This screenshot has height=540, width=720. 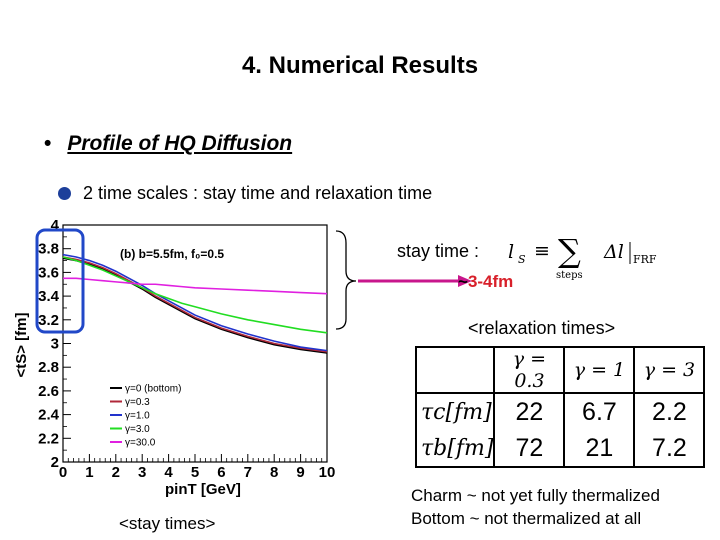 What do you see at coordinates (203, 489) in the screenshot?
I see `x-axis-label: pinT [GeV]` at bounding box center [203, 489].